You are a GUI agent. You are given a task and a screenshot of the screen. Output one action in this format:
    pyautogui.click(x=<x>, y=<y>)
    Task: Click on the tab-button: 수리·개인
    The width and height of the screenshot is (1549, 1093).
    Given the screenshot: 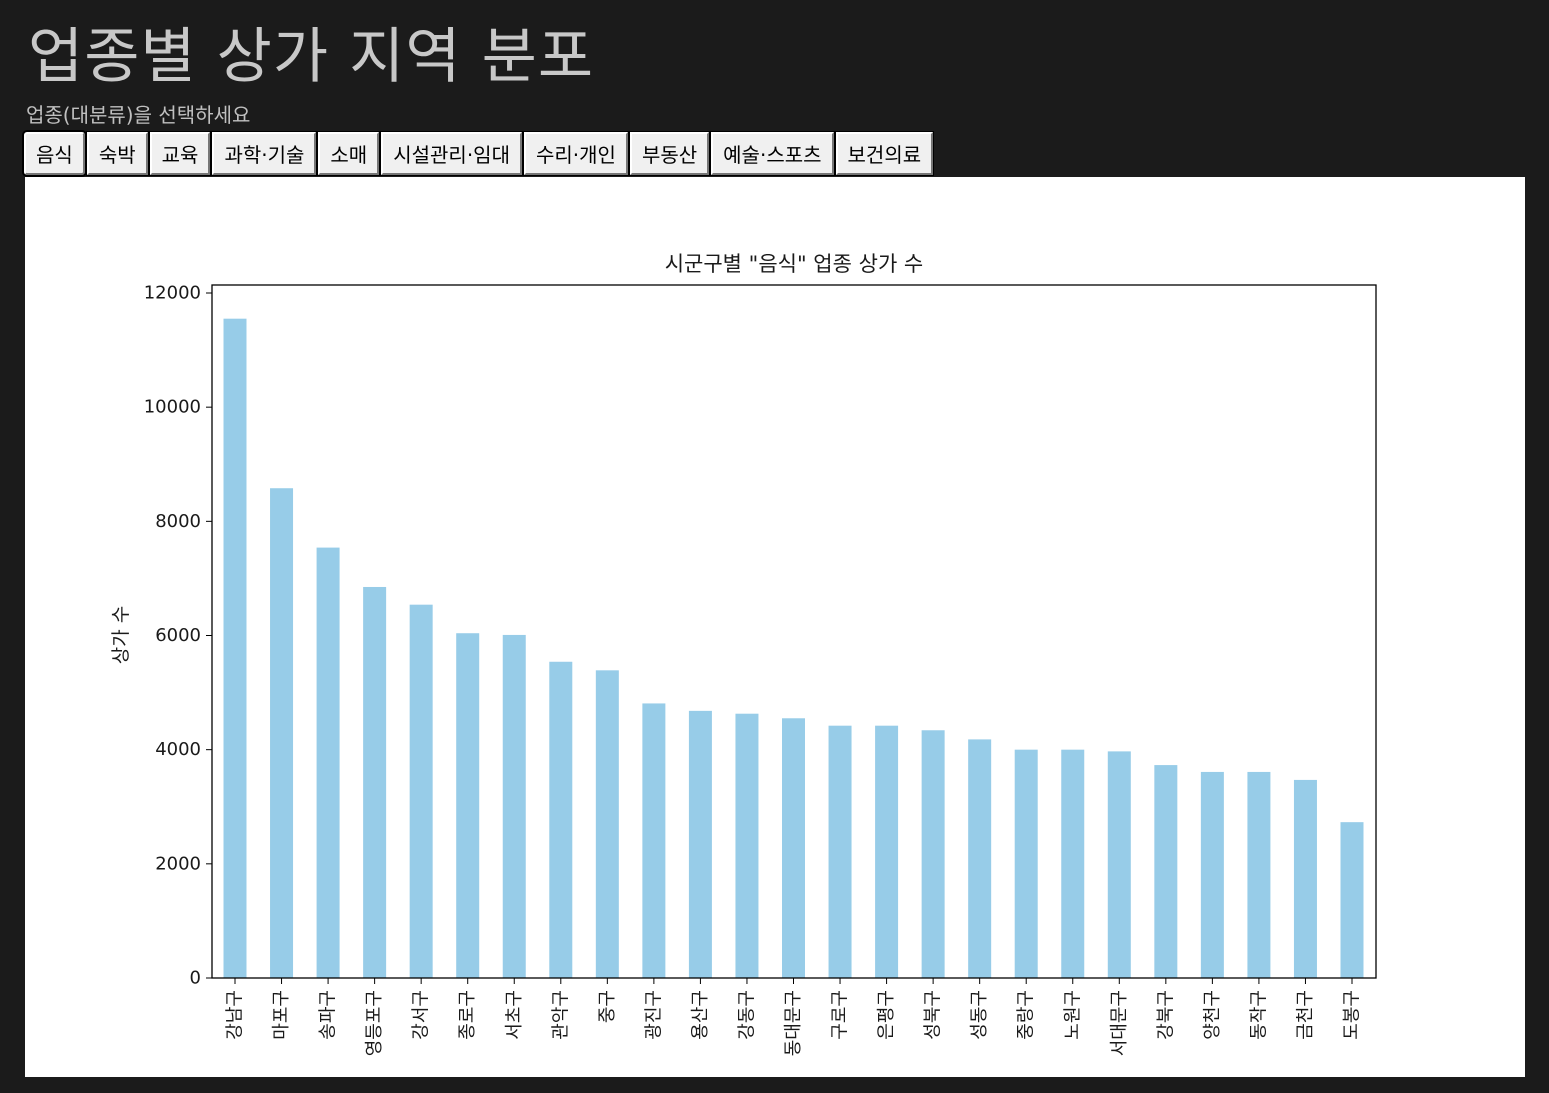 What is the action you would take?
    pyautogui.click(x=575, y=153)
    